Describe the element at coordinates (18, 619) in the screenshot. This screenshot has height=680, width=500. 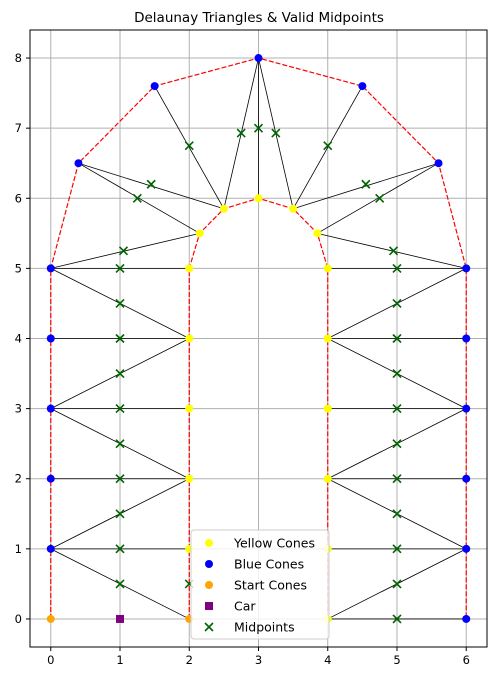
I see `y-tick-label: 0` at that location.